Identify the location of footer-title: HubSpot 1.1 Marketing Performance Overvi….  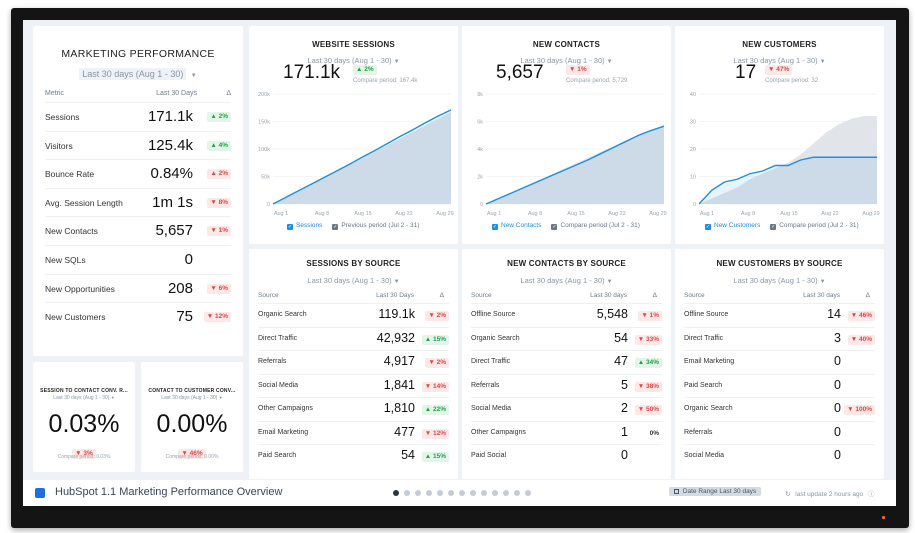
(169, 492).